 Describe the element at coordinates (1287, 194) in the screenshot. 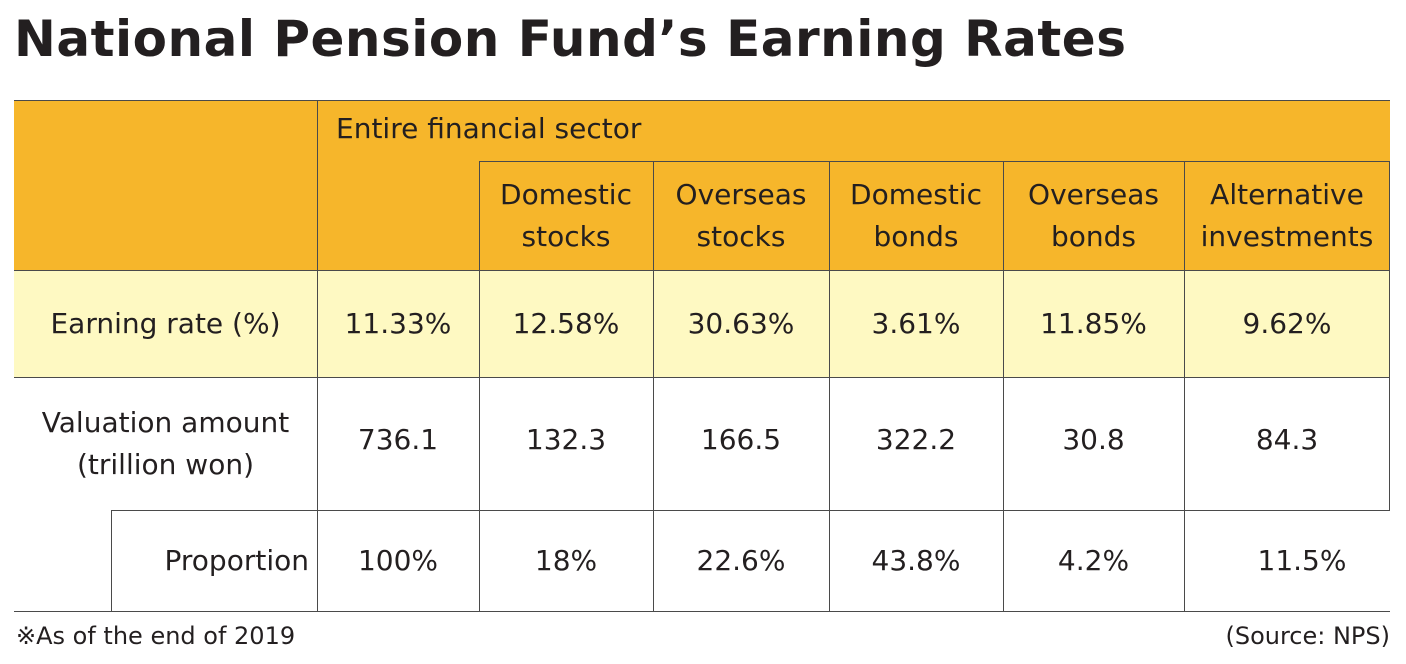

I see `column-header-line: Alternative` at that location.